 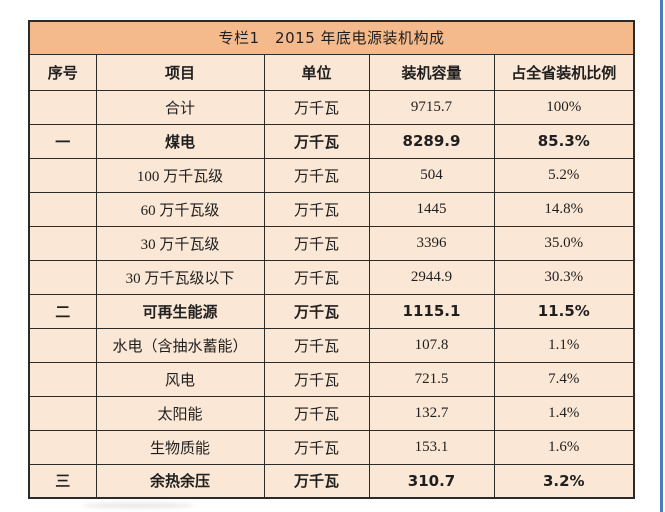 I want to click on row-share-cell: 30.3%, so click(x=564, y=277).